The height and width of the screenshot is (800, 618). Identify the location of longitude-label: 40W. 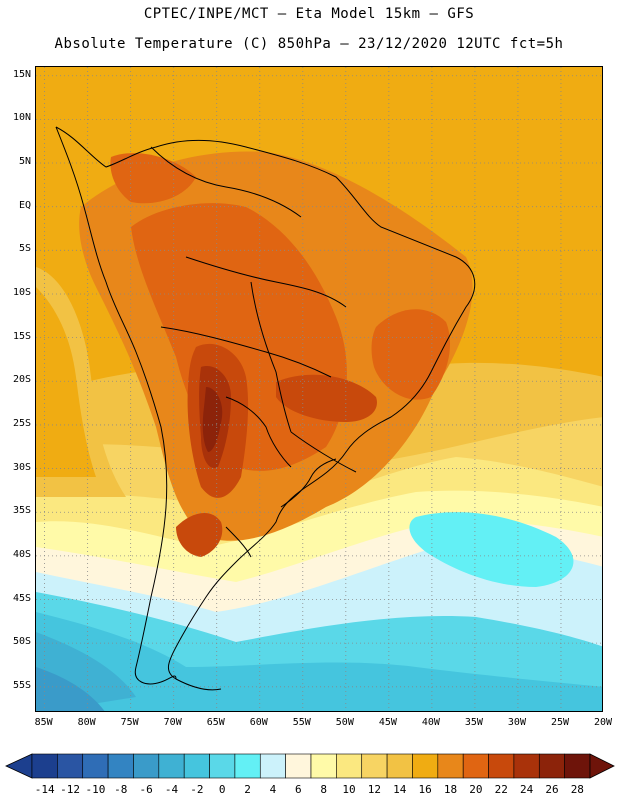
(430, 722).